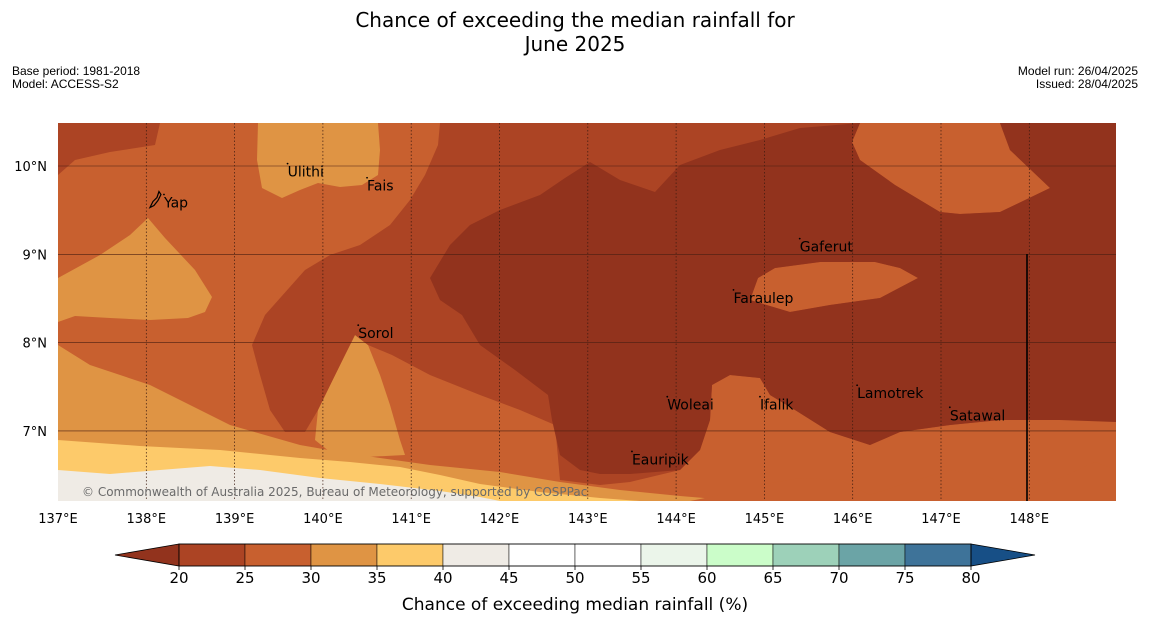 This screenshot has height=644, width=1150. What do you see at coordinates (903, 481) in the screenshot?
I see `region-25-30-southeast` at bounding box center [903, 481].